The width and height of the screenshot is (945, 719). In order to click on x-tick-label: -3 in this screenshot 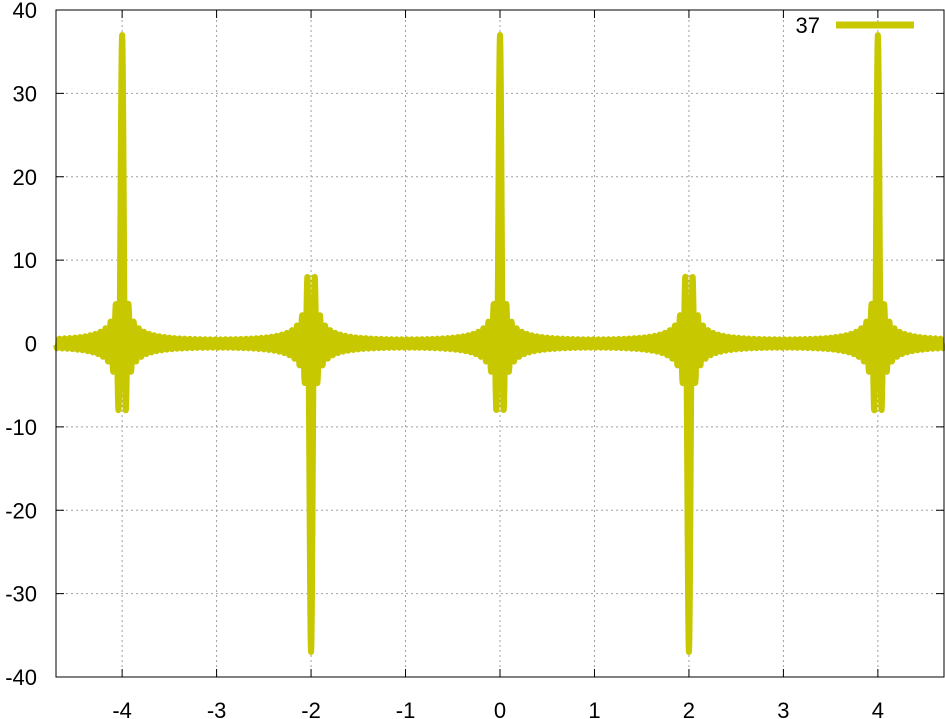, I will do `click(217, 708)`.